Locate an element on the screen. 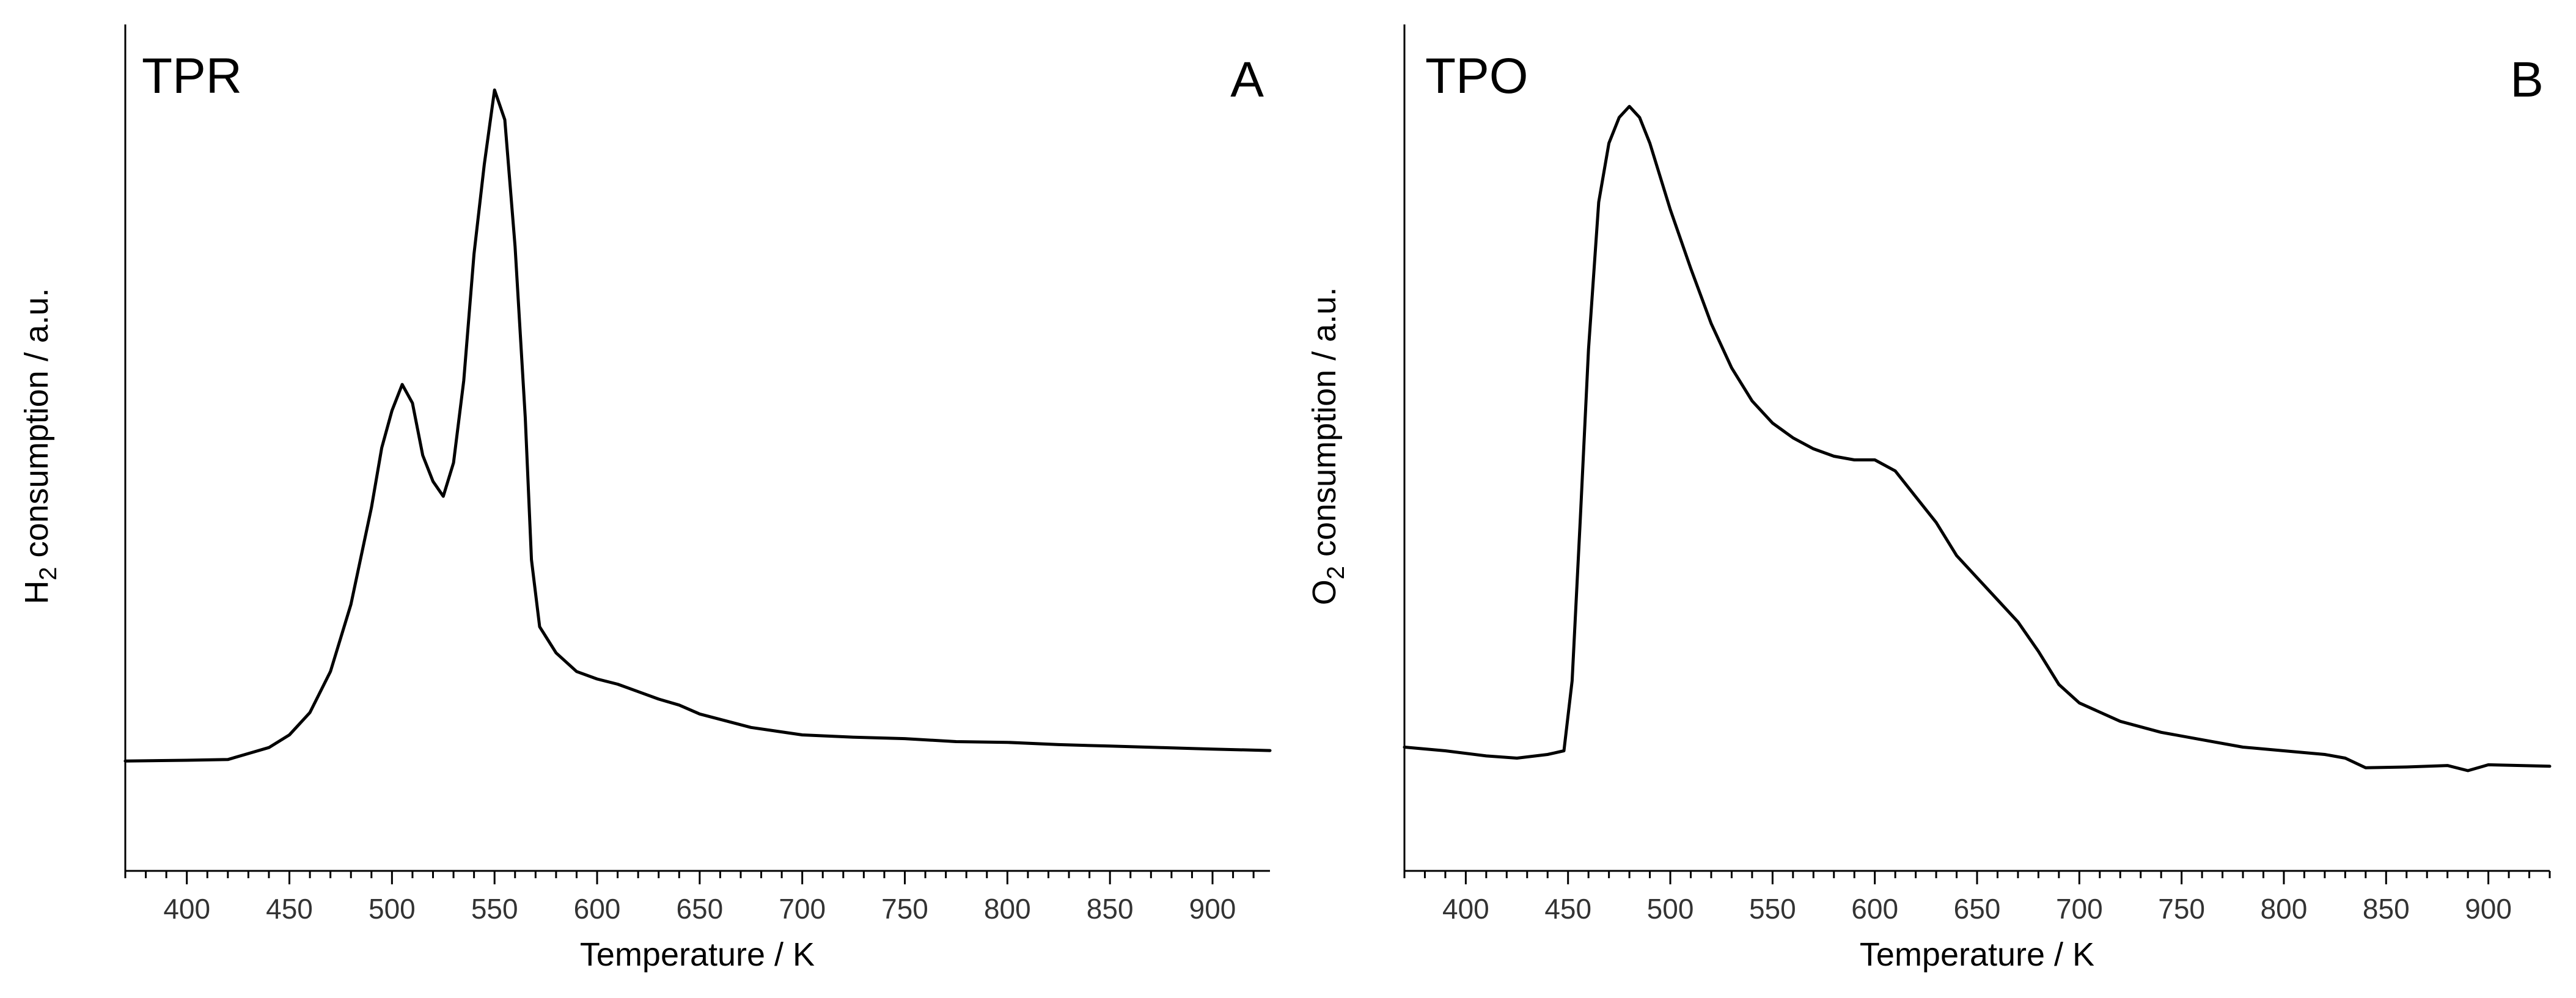 Image resolution: width=2576 pixels, height=998 pixels. panel-a-x-tick-label-700: 700 is located at coordinates (802, 909).